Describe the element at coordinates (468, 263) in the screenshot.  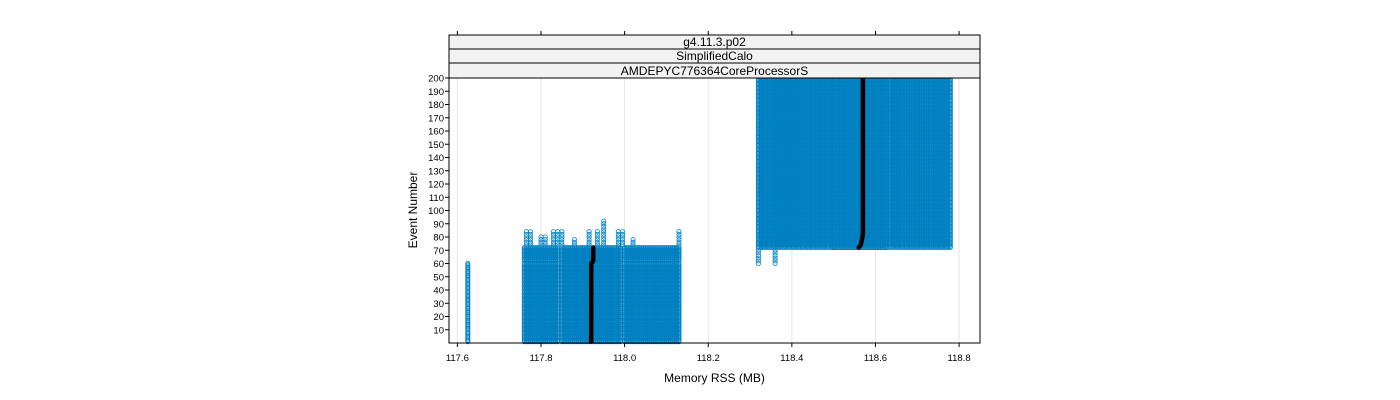
I see `data-point` at that location.